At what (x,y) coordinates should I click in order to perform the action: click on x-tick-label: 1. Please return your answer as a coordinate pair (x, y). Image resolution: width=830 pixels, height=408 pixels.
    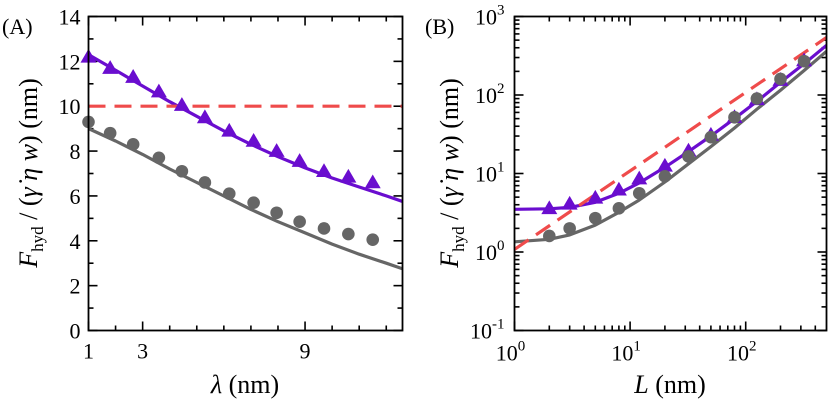
    Looking at the image, I should click on (88, 351).